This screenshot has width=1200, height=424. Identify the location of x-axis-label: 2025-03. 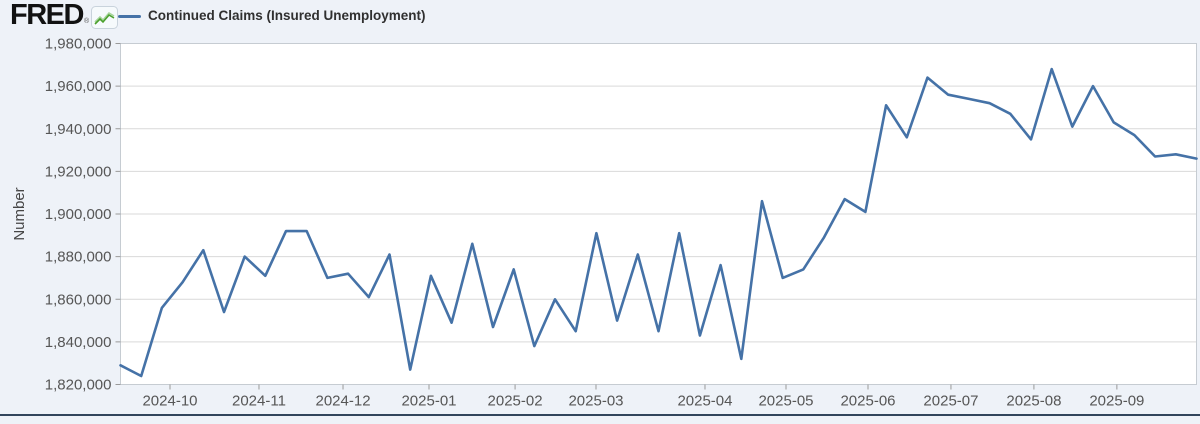
(595, 401).